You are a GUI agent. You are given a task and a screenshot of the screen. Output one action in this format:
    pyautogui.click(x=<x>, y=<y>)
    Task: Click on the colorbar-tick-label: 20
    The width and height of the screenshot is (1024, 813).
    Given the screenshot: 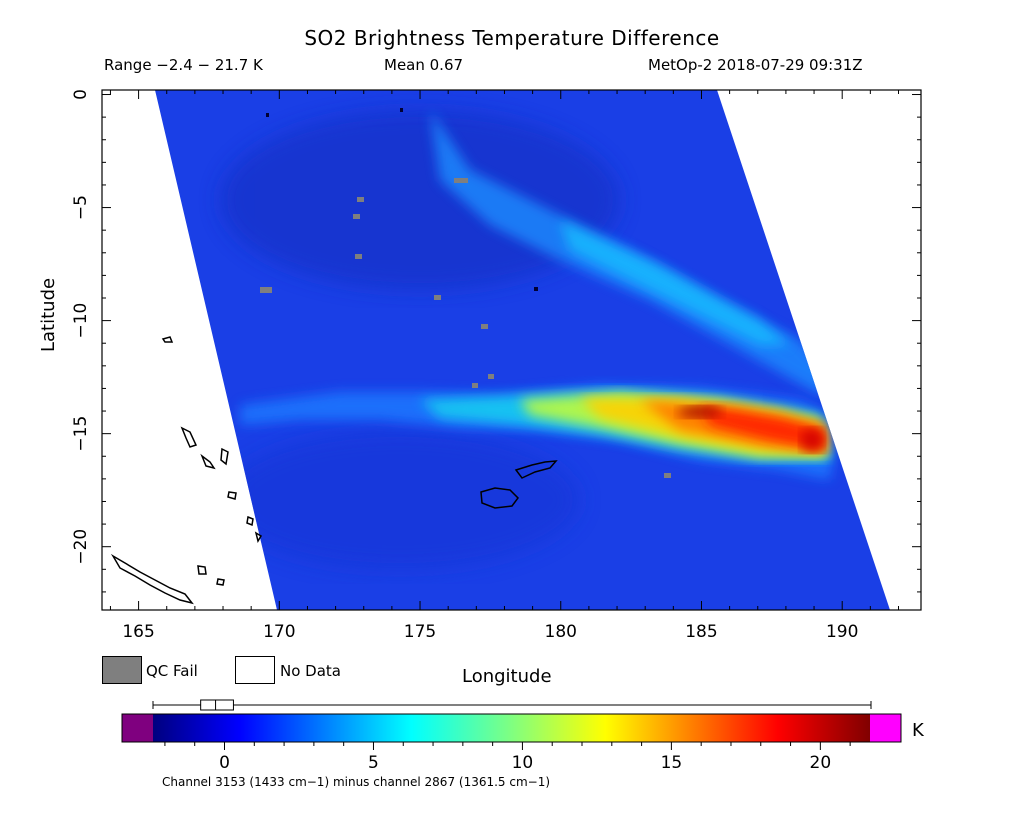 What is the action you would take?
    pyautogui.click(x=821, y=763)
    